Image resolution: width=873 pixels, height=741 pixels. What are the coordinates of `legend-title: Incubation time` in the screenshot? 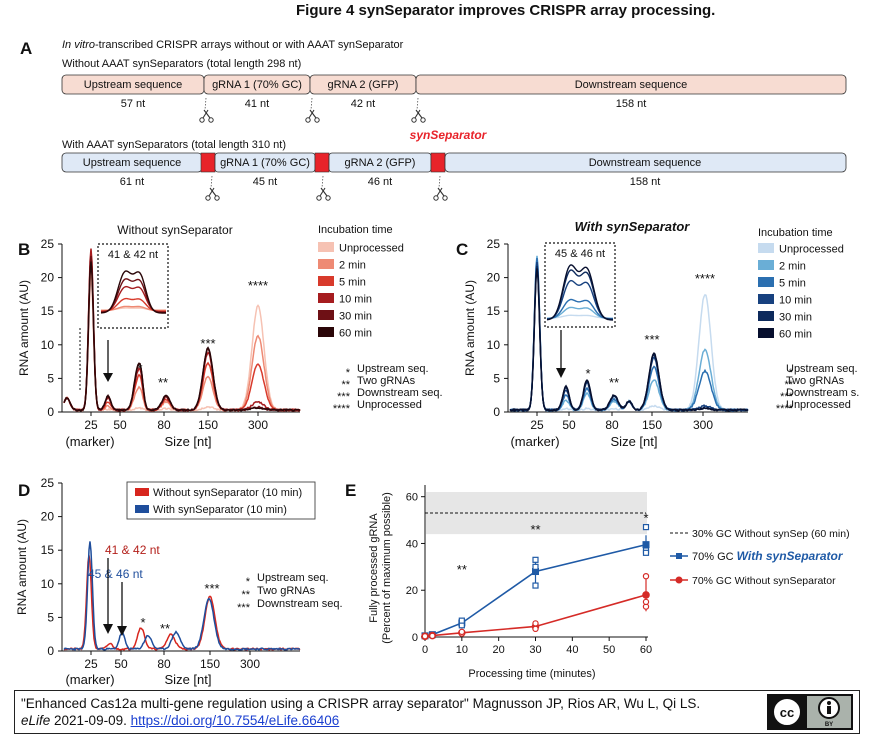 It's located at (355, 230).